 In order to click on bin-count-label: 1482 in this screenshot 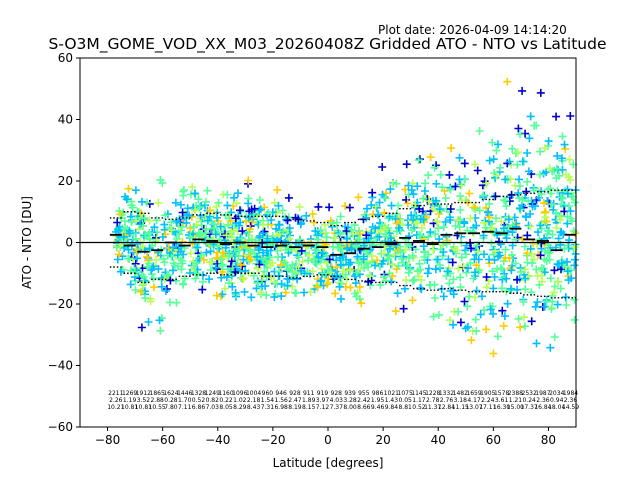, I will do `click(460, 393)`.